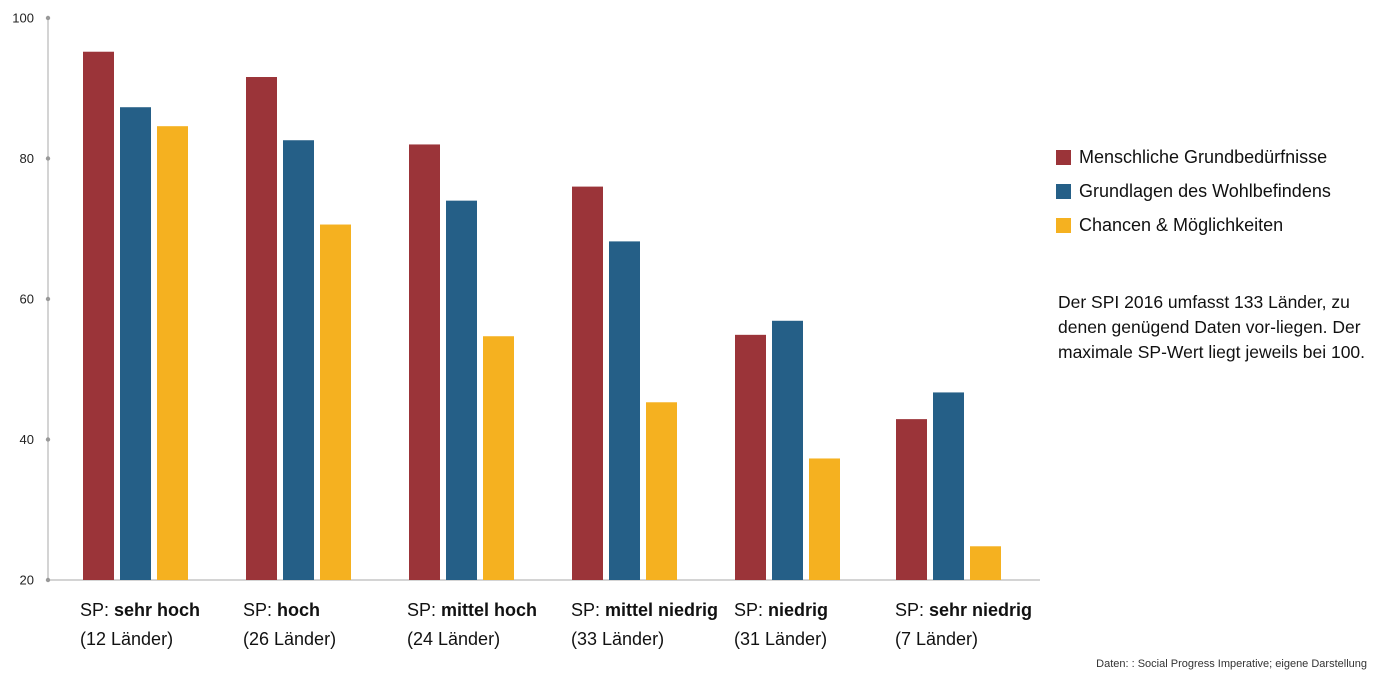 The height and width of the screenshot is (680, 1393). I want to click on legend-label: Menschliche Grundbedürfnisse, so click(1203, 156).